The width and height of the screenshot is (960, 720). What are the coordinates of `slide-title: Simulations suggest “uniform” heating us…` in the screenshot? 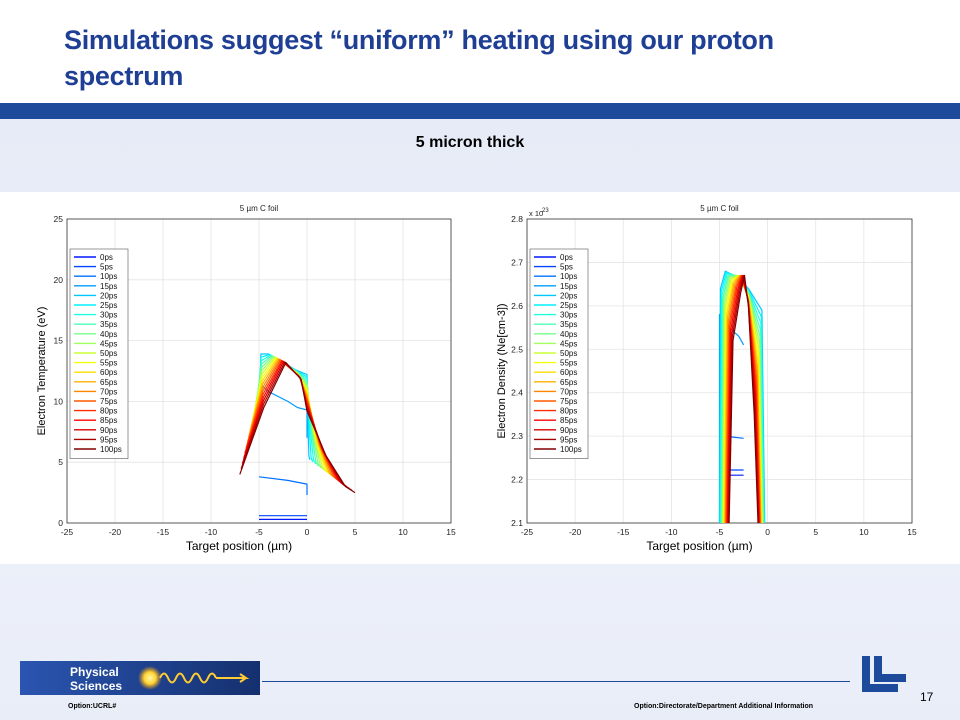 It's located at (419, 58).